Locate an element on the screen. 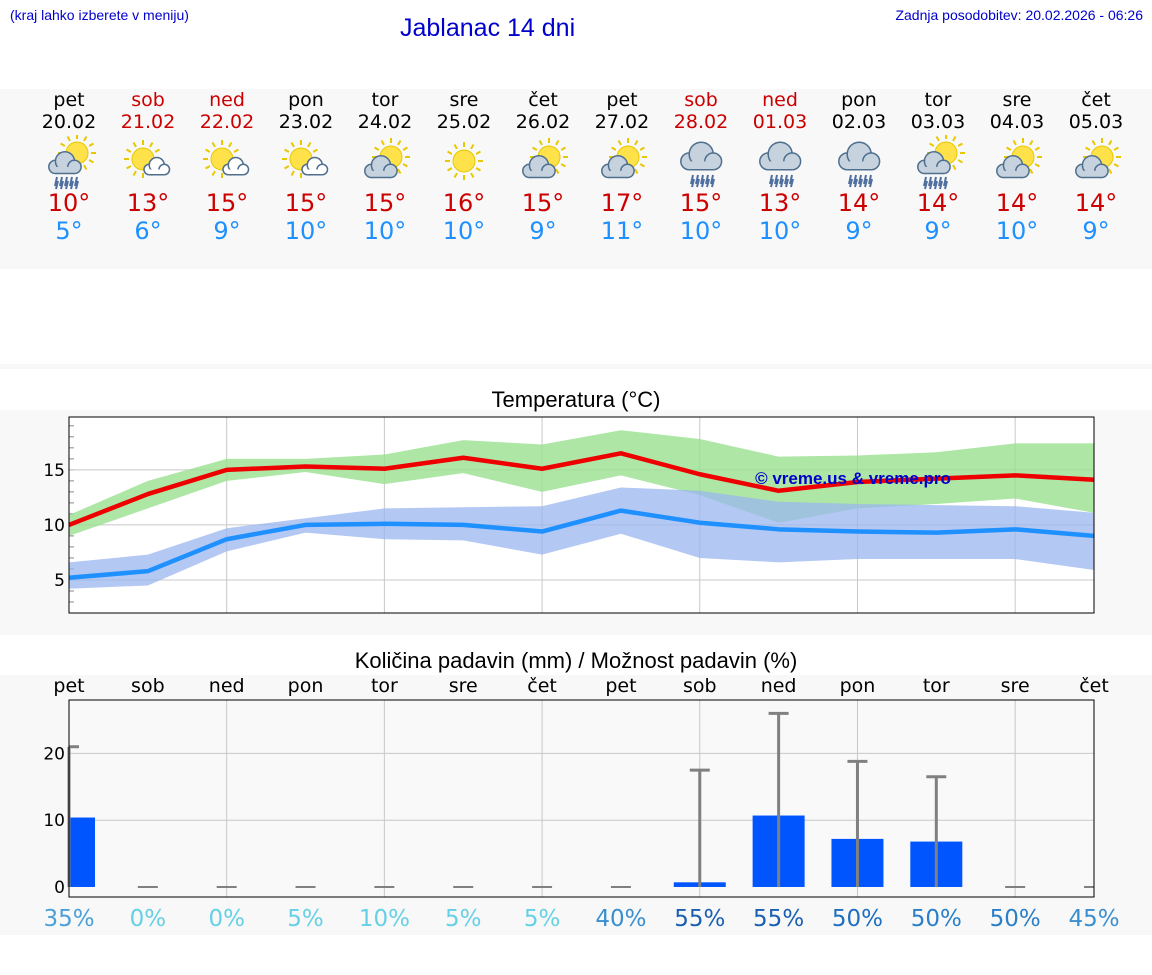 This screenshot has width=1152, height=975. precip-bar is located at coordinates (82, 852).